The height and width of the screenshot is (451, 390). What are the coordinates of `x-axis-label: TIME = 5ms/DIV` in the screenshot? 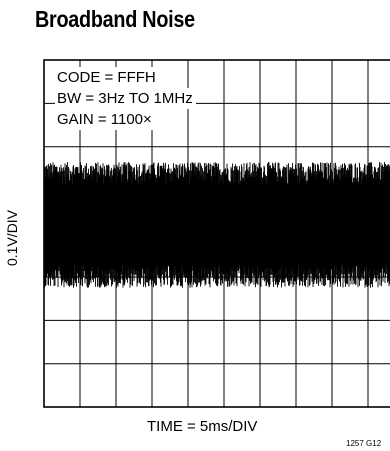 It's located at (202, 426).